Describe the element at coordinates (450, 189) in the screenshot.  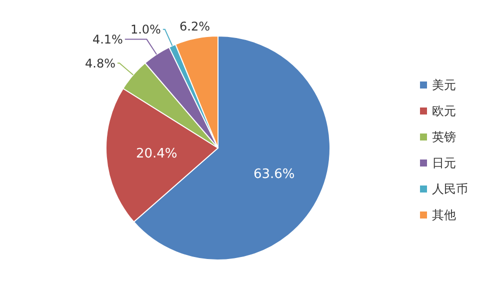
I see `legend-label: 人民币` at that location.